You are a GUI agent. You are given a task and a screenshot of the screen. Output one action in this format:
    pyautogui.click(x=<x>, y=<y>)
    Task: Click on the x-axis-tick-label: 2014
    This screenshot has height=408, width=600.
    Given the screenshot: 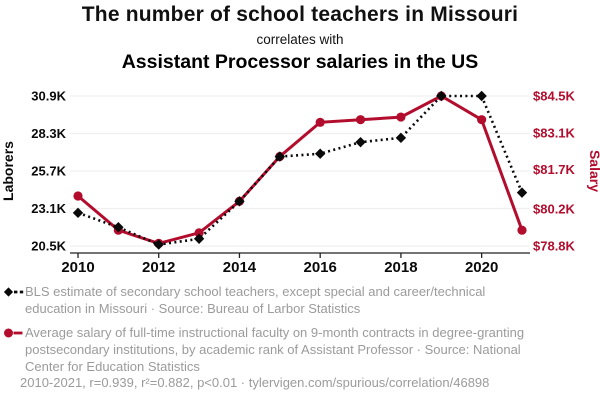 What is the action you would take?
    pyautogui.click(x=240, y=267)
    